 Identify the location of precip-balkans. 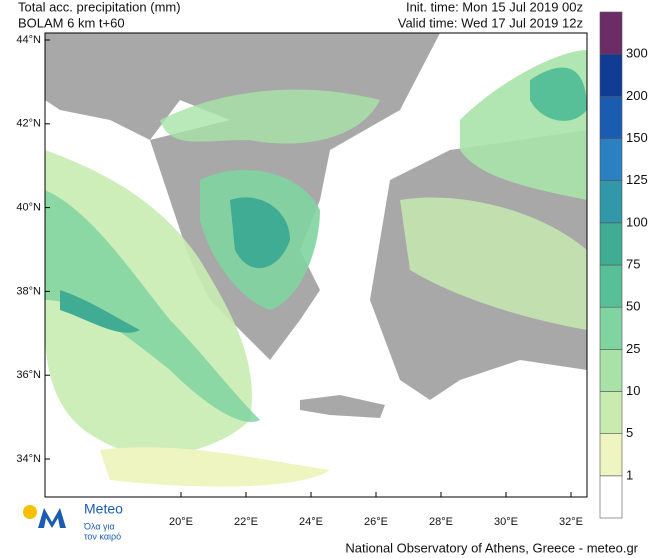
(270, 116).